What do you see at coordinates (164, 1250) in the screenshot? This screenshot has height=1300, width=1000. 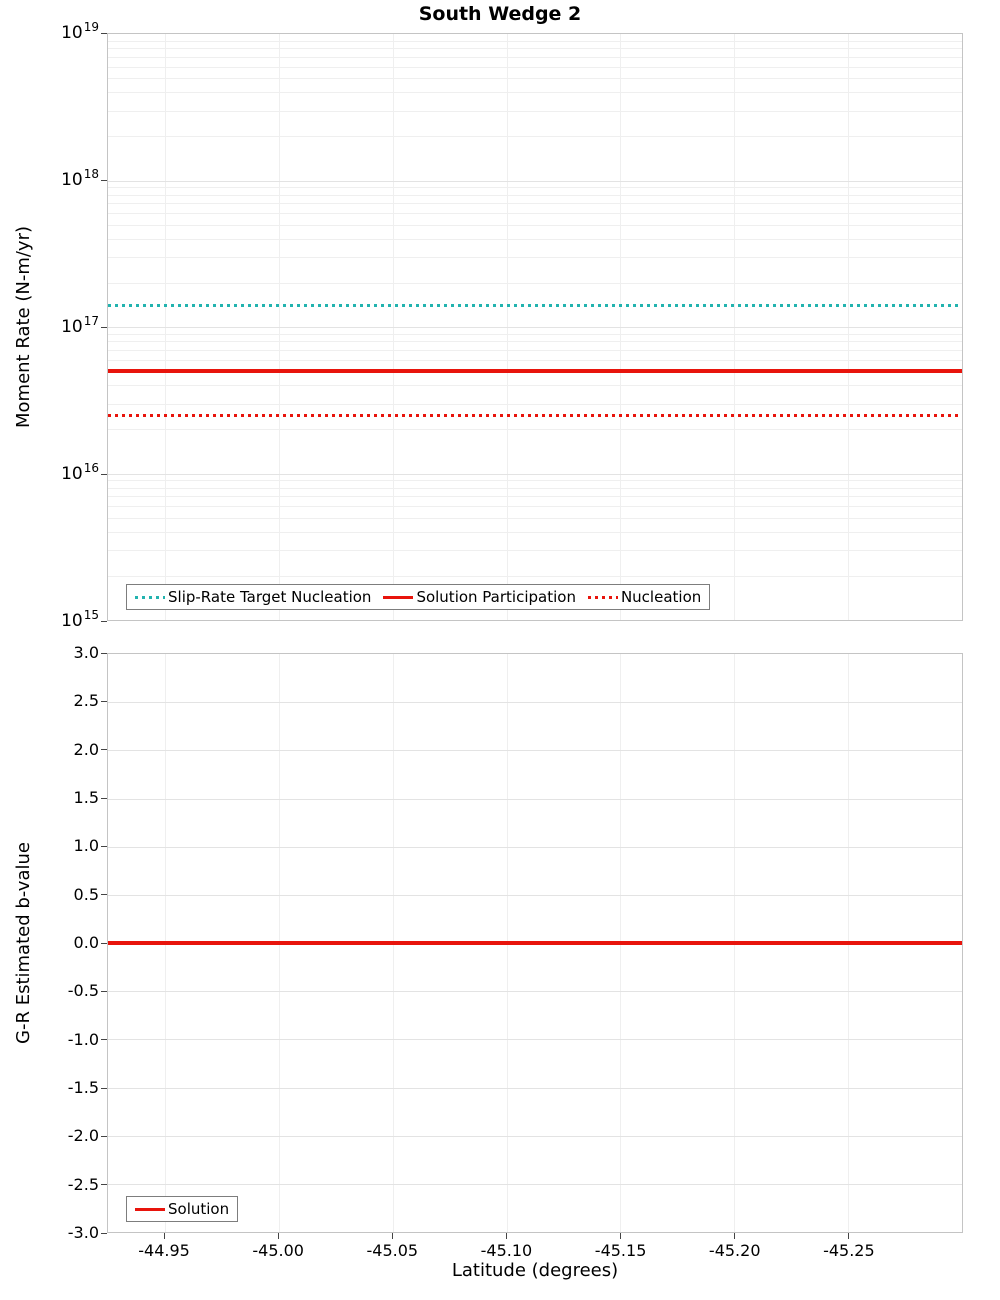 I see `x-tick-label: -44.95` at bounding box center [164, 1250].